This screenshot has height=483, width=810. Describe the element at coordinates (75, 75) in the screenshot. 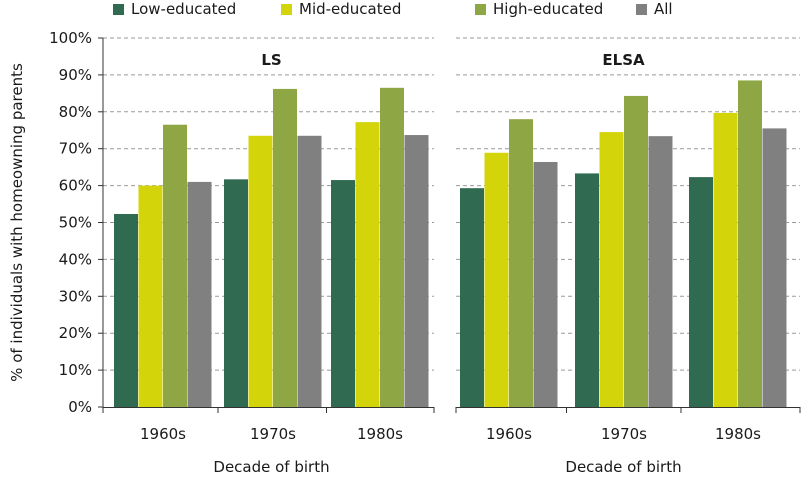

I see `y-tick-label: 90%` at that location.